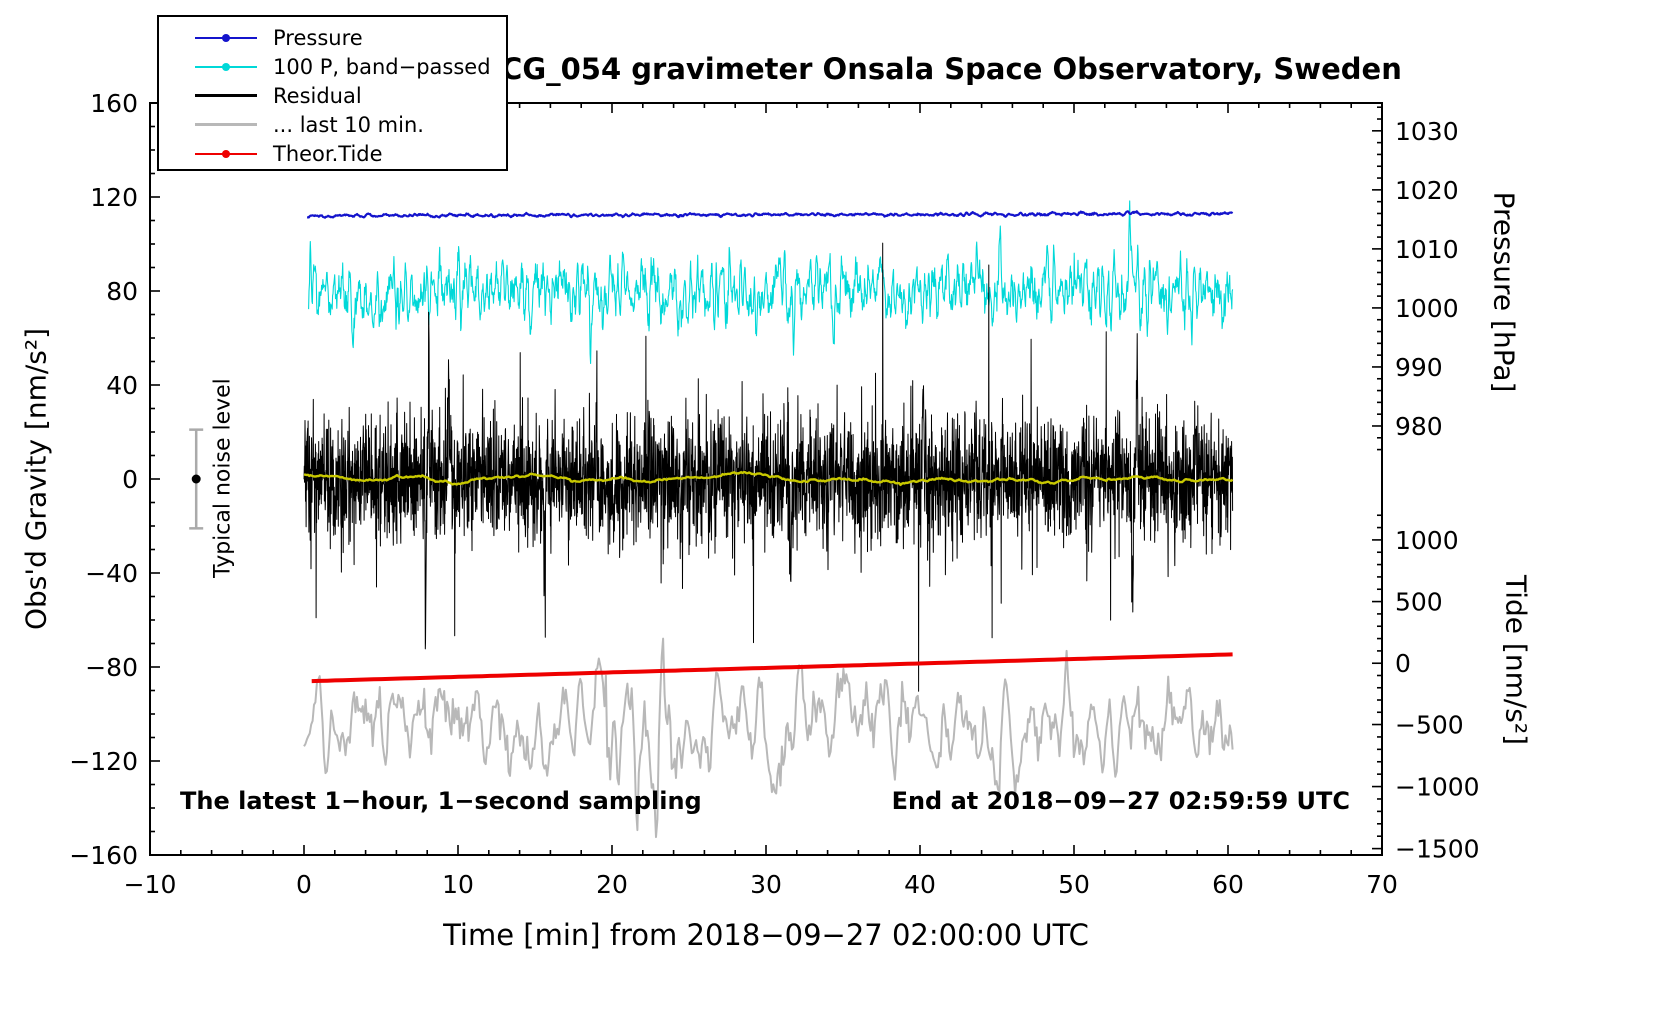  Describe the element at coordinates (1074, 884) in the screenshot. I see `x-tick-label: 50` at that location.